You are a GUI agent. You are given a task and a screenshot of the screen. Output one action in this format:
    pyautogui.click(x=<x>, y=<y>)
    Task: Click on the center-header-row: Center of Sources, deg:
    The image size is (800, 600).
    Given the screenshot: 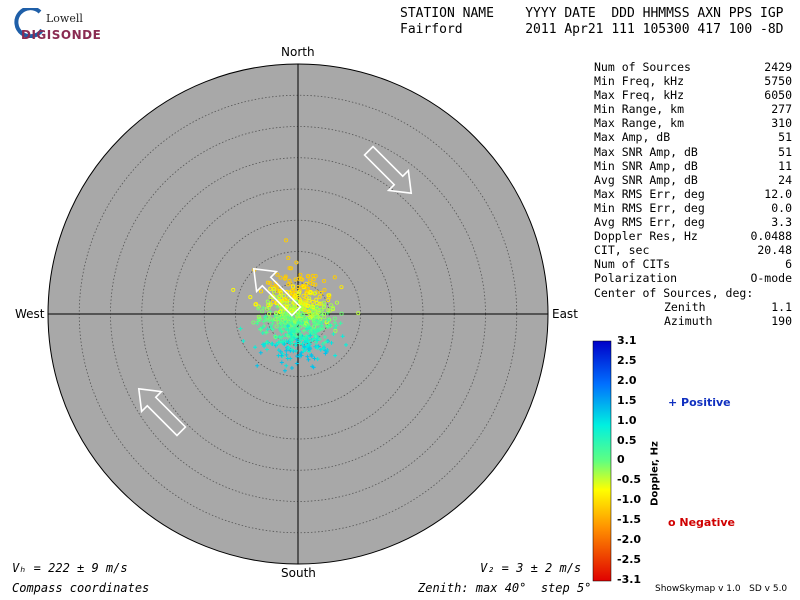 What is the action you would take?
    pyautogui.click(x=693, y=293)
    